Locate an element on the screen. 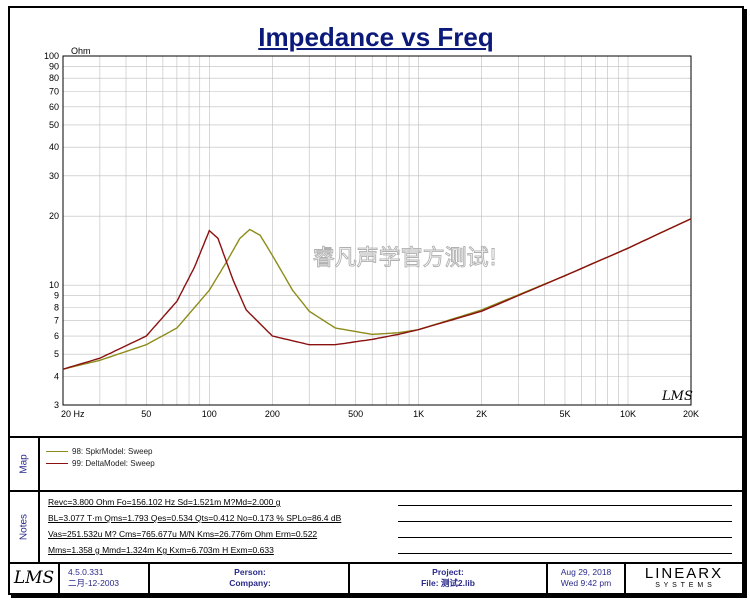 The height and width of the screenshot is (600, 750). y-tick-label: 10 is located at coordinates (54, 285).